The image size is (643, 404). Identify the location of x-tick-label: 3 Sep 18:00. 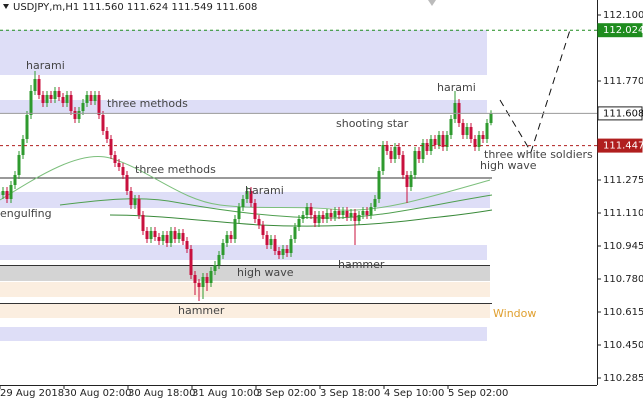
(350, 393).